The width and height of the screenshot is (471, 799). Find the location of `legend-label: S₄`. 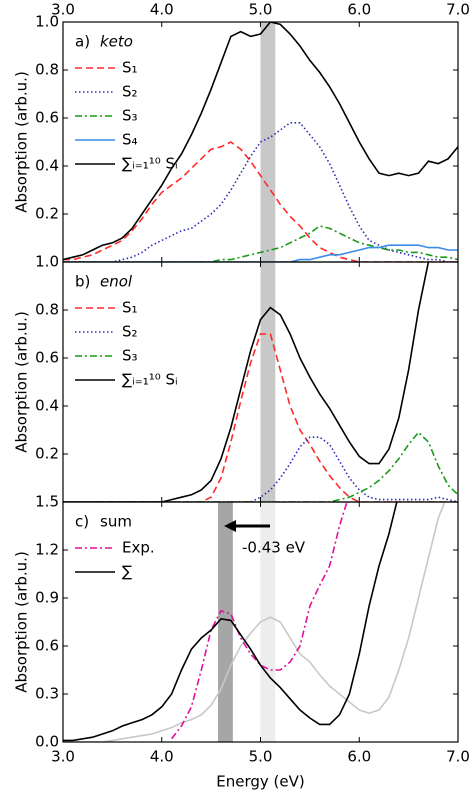

legend-label: S₄ is located at coordinates (130, 140).